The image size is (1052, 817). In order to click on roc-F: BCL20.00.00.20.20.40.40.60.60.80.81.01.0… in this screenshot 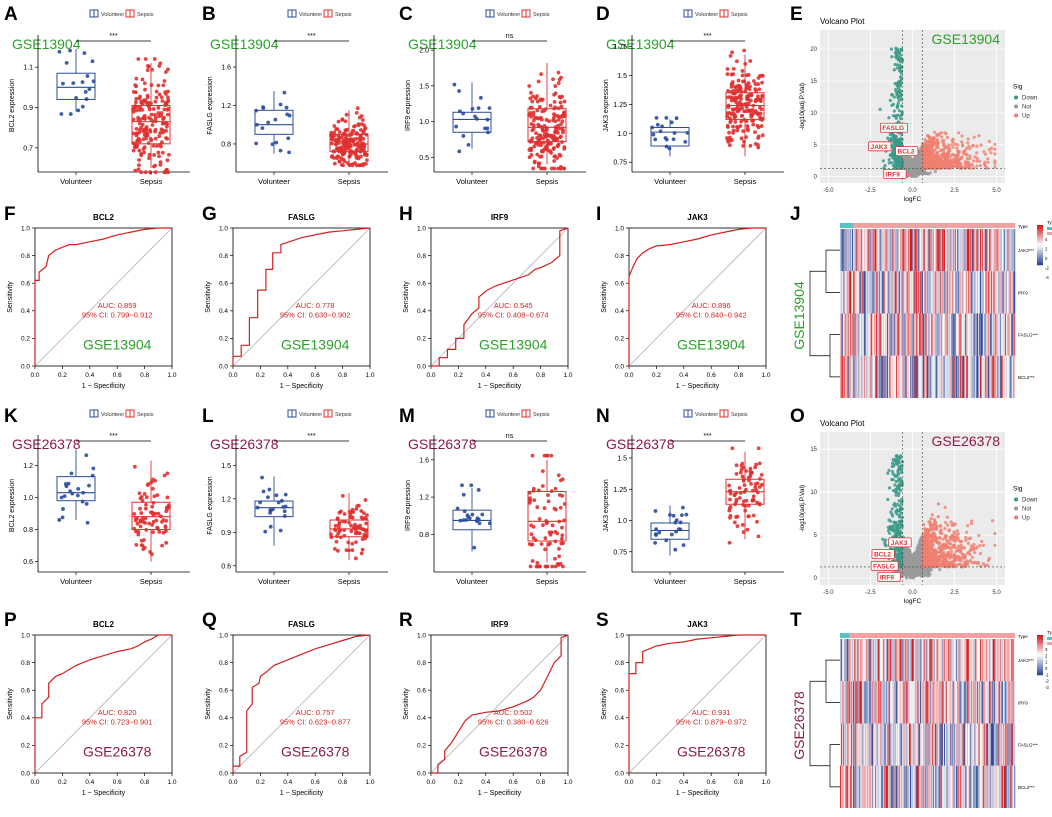, I will do `click(92, 301)`.